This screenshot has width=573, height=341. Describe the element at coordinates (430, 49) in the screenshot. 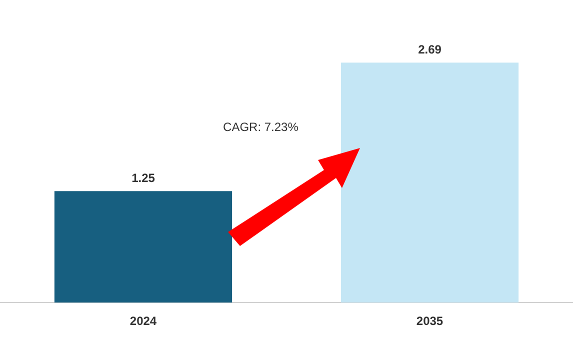

I see `data-label: 2.69` at that location.